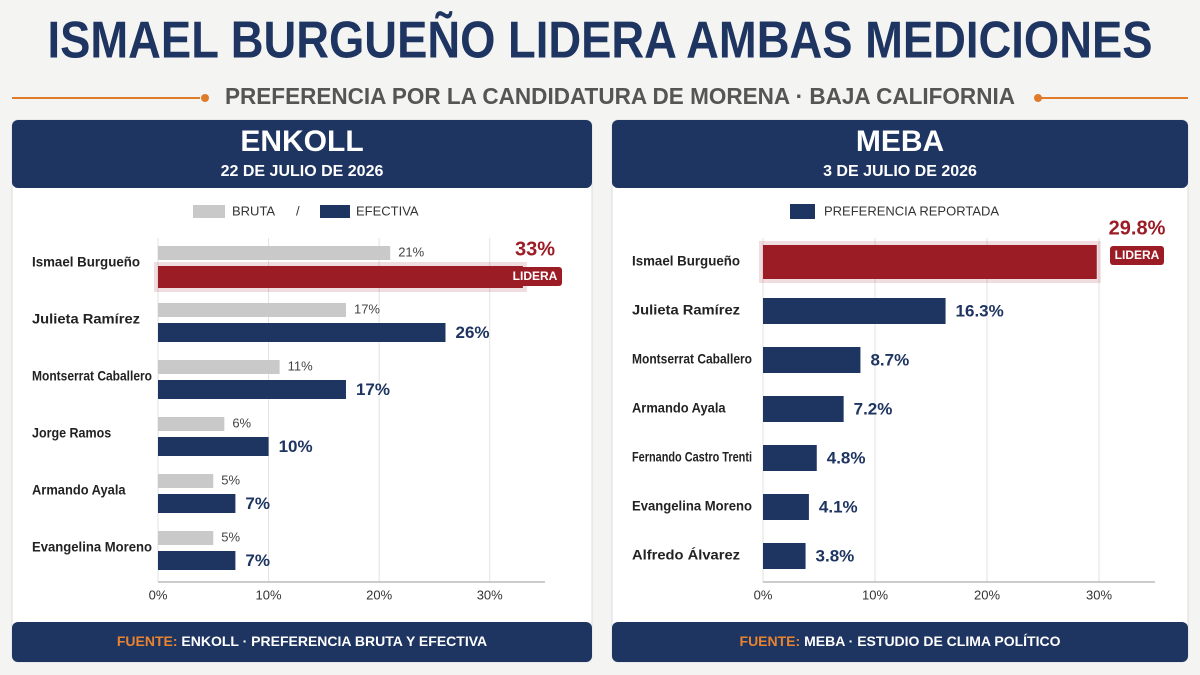 The width and height of the screenshot is (1200, 675). I want to click on value-label: 6%, so click(241, 422).